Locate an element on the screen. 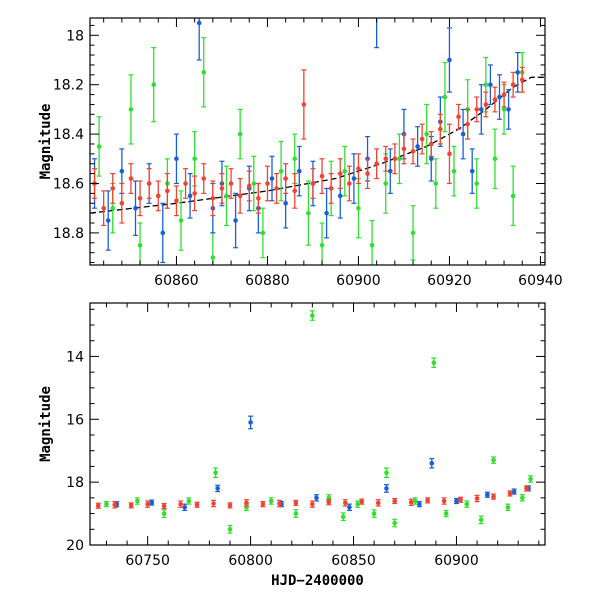  y-tick-label: 14 is located at coordinates (75, 357).